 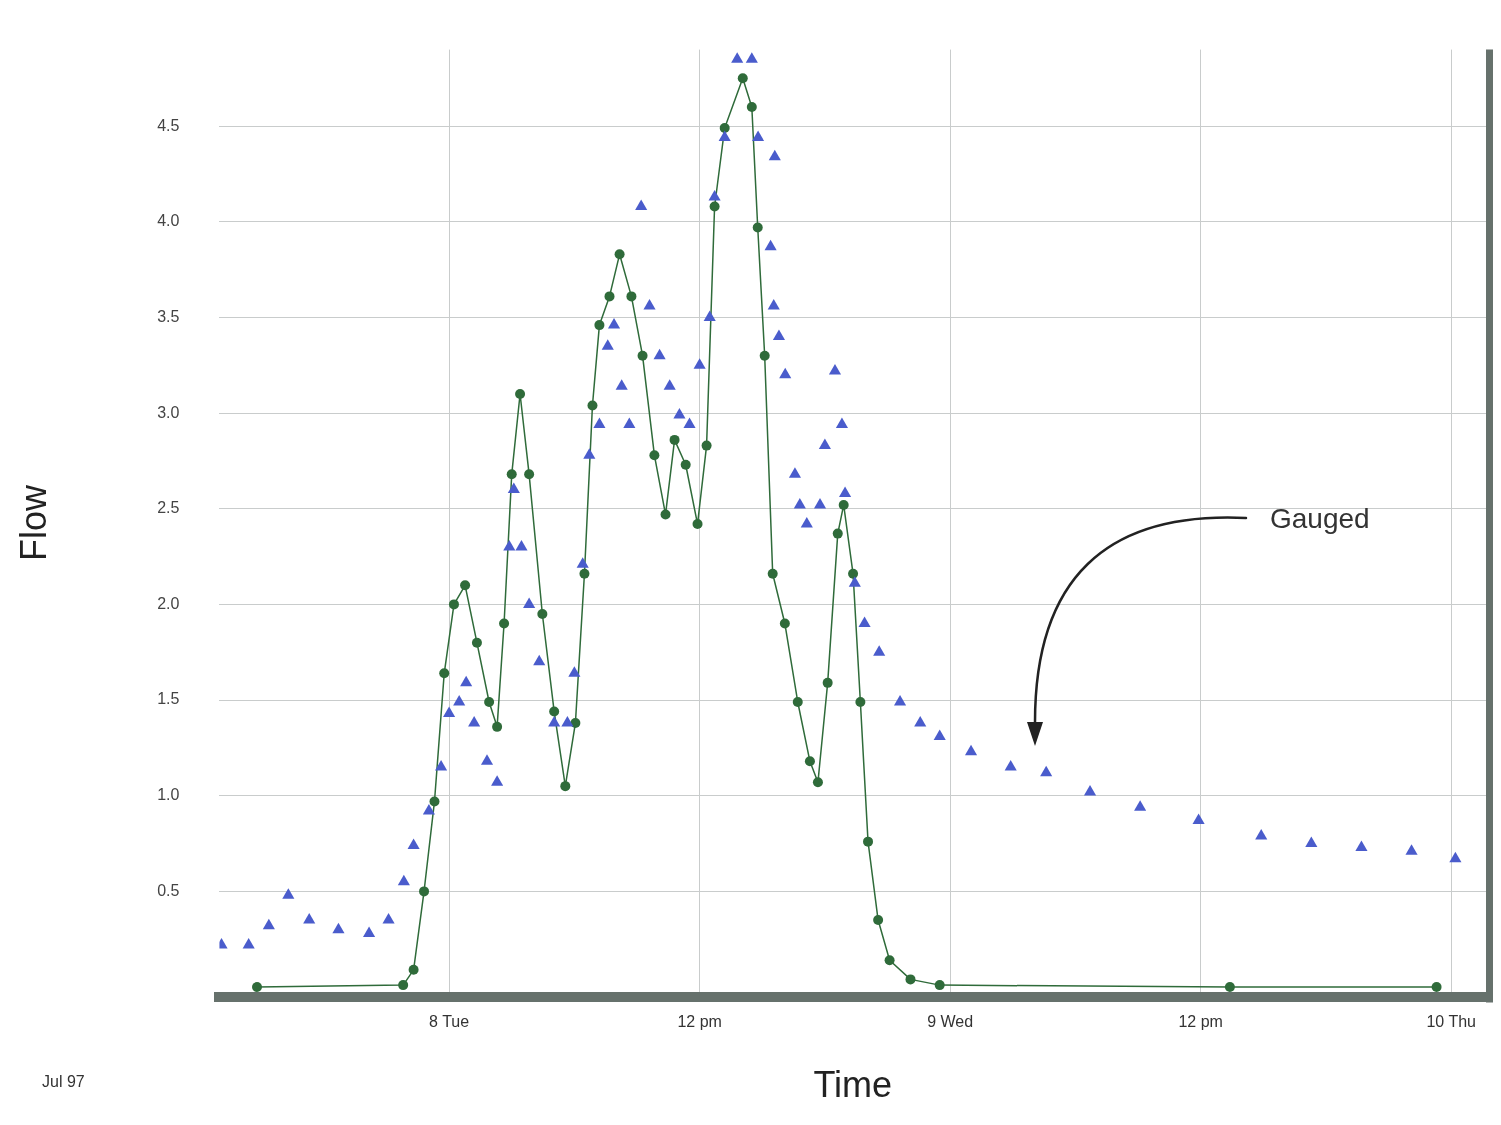 I want to click on y-tick-label: 3.0, so click(x=168, y=412).